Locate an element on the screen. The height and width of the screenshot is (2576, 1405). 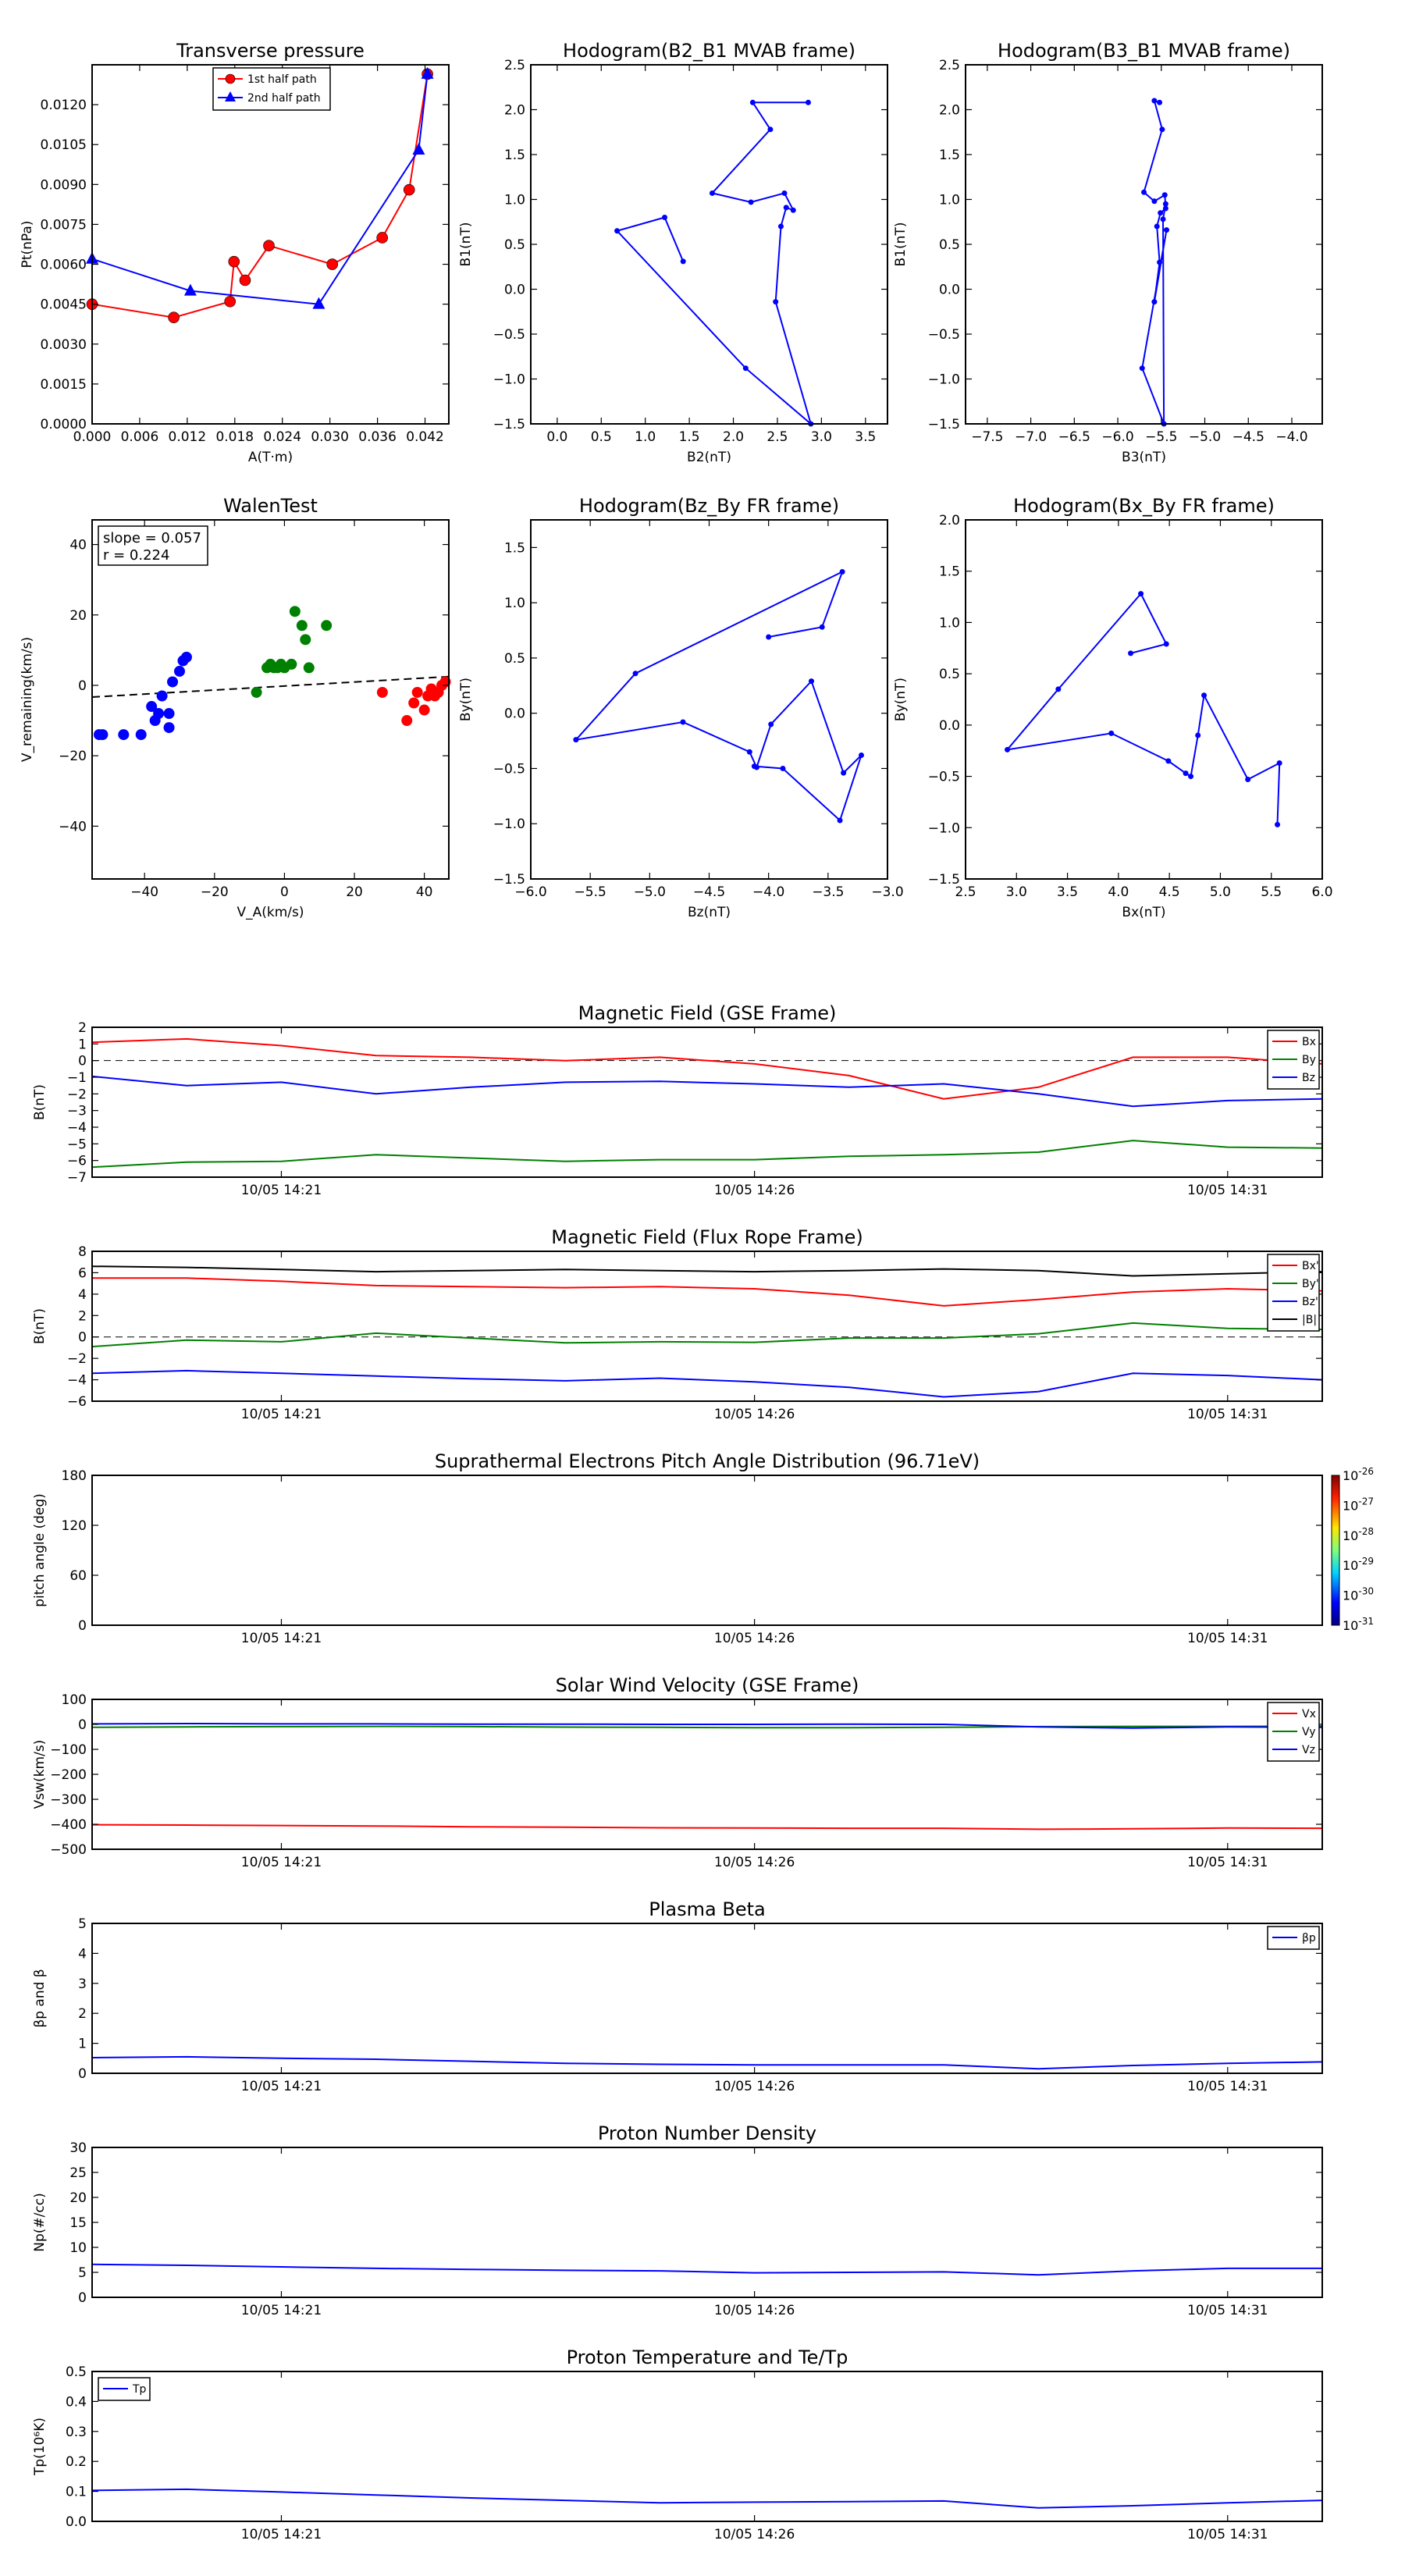
legend: βp is located at coordinates (1293, 1938).